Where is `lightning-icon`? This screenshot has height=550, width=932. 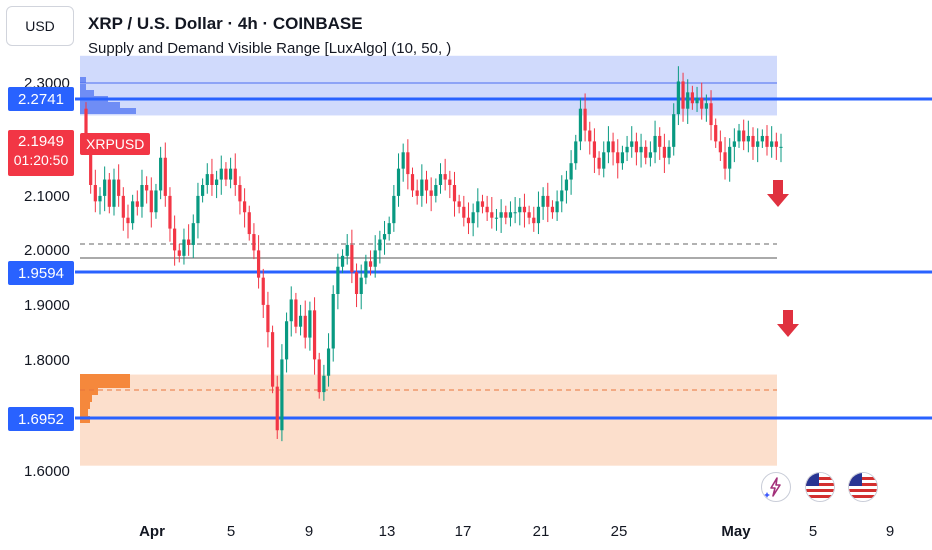
lightning-icon is located at coordinates (776, 487).